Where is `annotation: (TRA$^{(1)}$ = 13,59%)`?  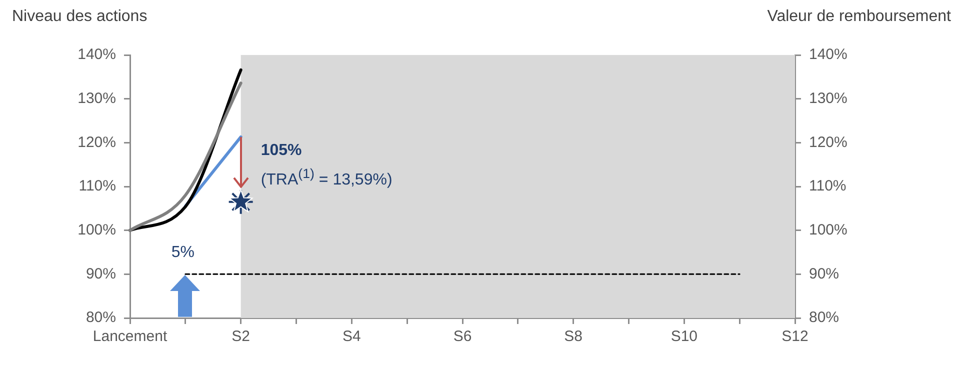 annotation: (TRA$^{(1)}$ = 13,59%) is located at coordinates (326, 178).